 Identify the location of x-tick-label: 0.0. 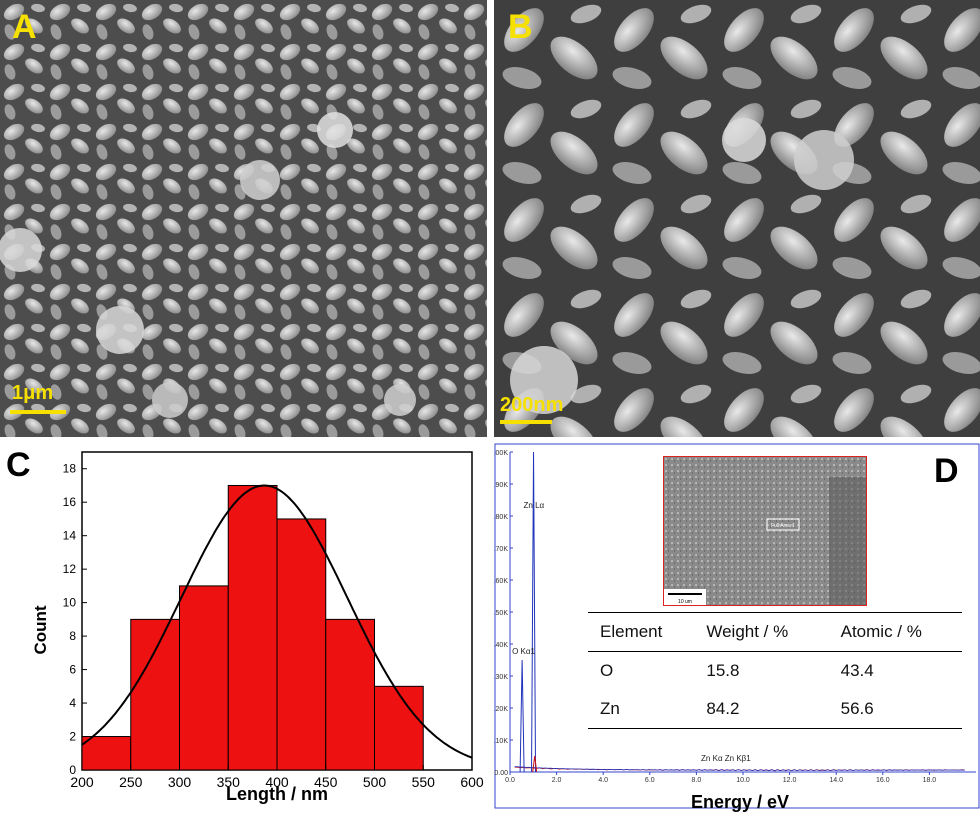
(510, 780).